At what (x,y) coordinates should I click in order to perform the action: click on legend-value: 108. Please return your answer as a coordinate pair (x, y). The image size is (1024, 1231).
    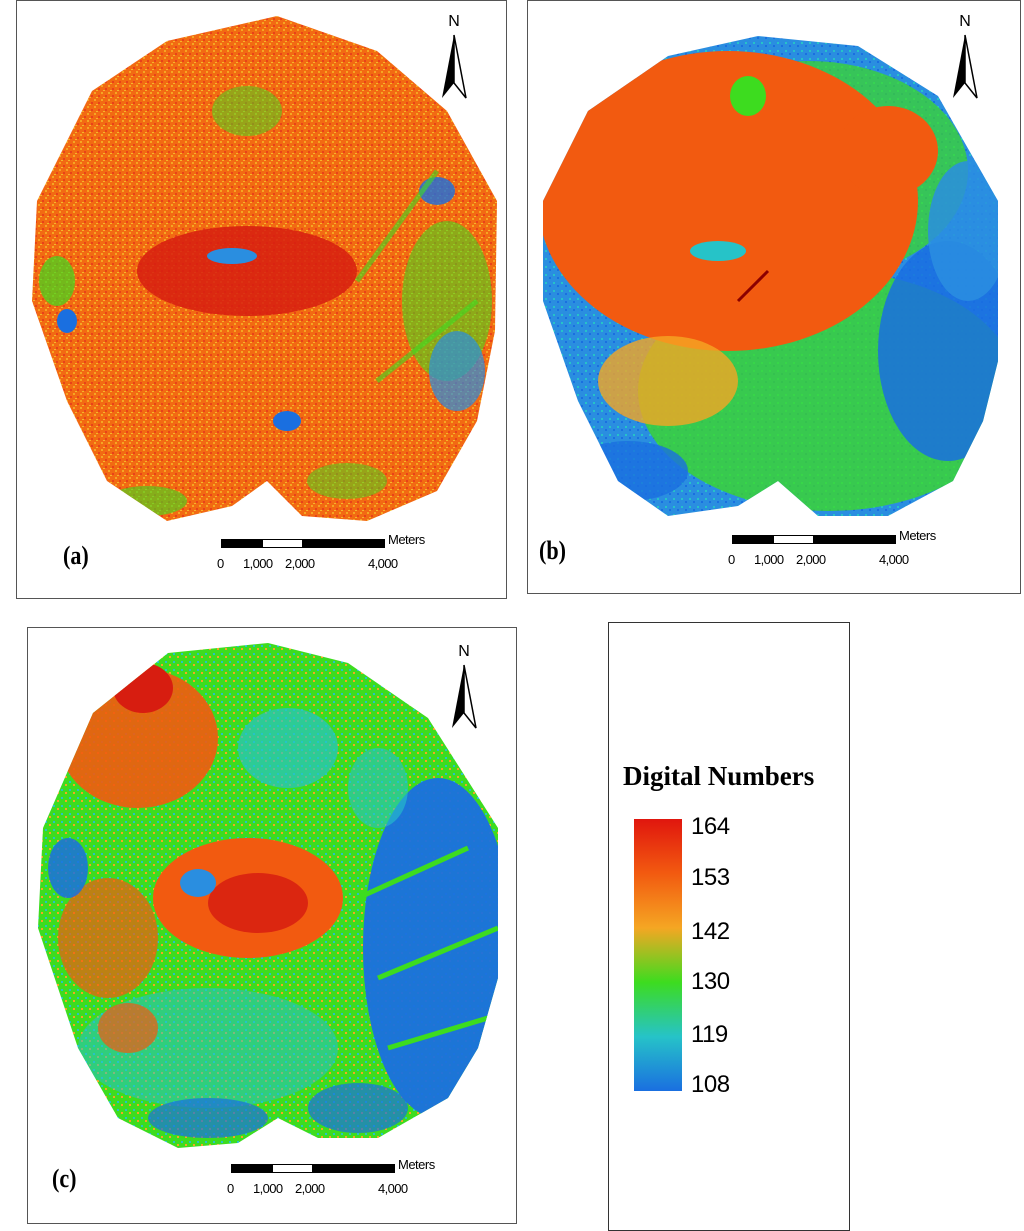
    Looking at the image, I should click on (710, 1084).